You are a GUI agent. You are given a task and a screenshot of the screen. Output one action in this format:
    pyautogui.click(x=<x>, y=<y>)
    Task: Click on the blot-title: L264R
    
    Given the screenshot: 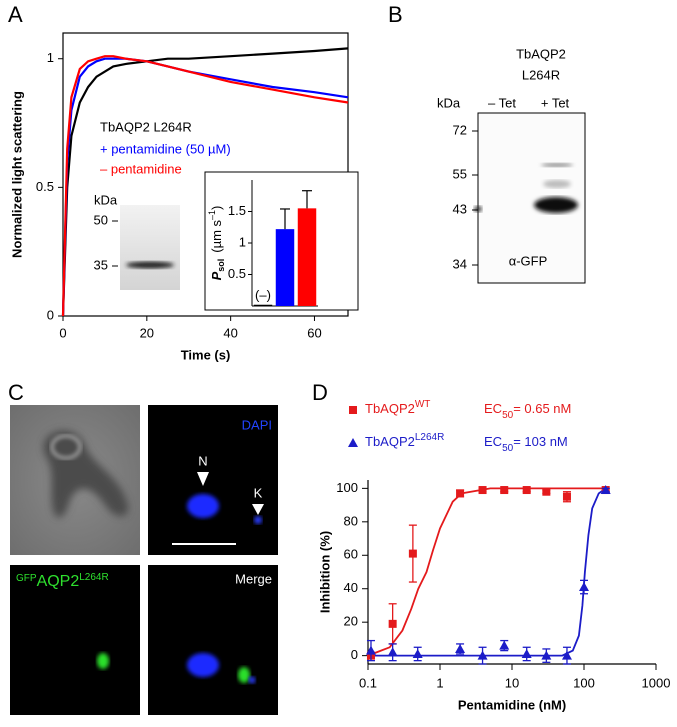 What is the action you would take?
    pyautogui.click(x=541, y=74)
    